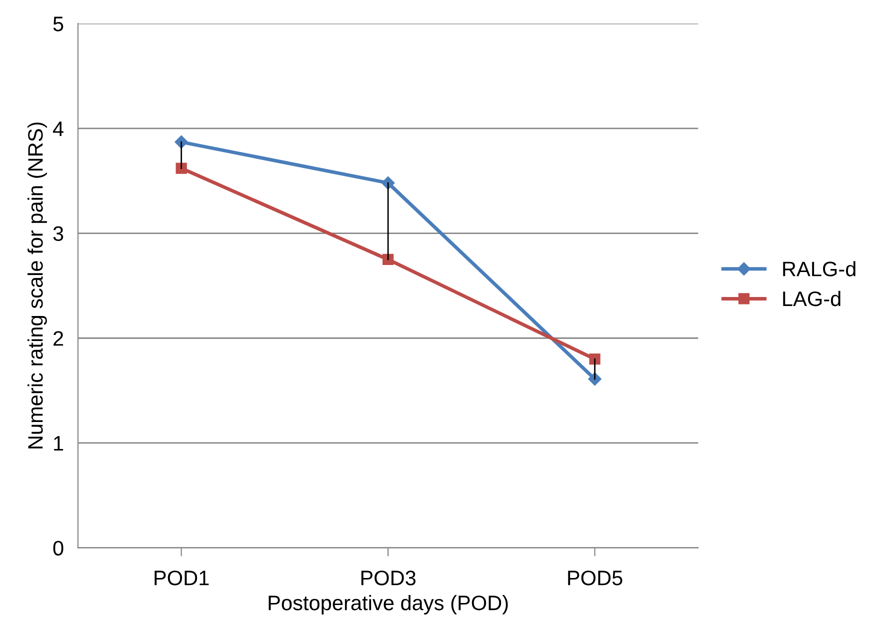 The width and height of the screenshot is (886, 637). Describe the element at coordinates (181, 578) in the screenshot. I see `x-tick-label: POD1` at that location.